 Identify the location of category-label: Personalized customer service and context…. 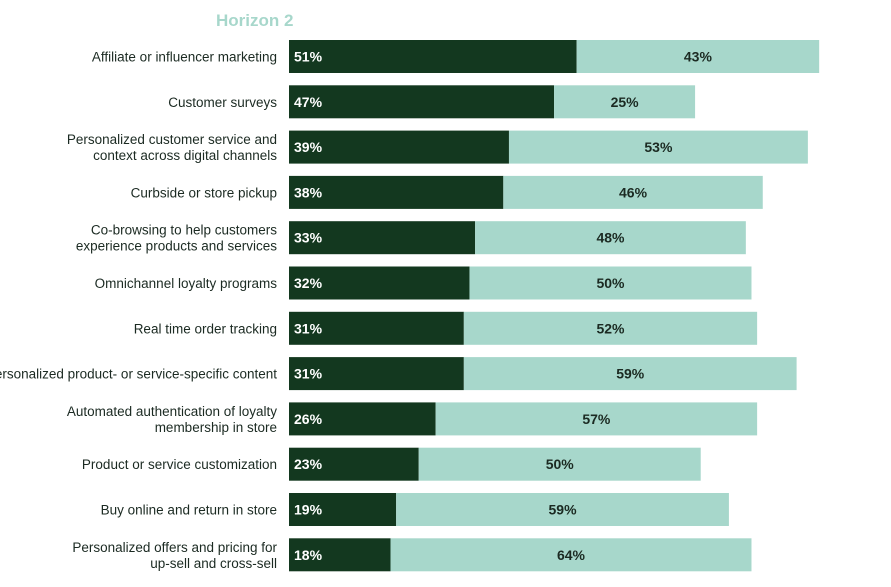
(172, 147).